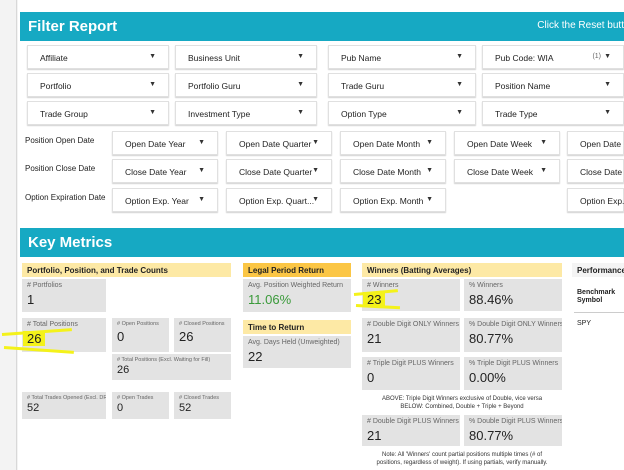  I want to click on total-positions-value: 26, so click(34, 338).